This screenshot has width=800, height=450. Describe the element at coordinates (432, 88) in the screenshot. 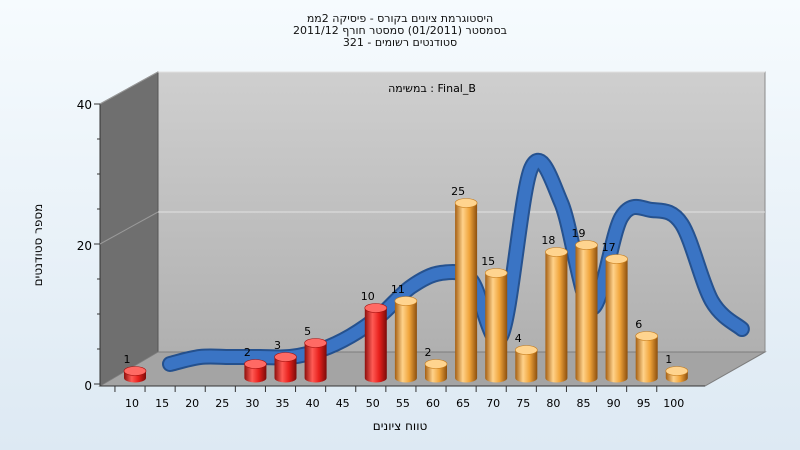

I see `annotation-label: במשימה : Final_B` at that location.